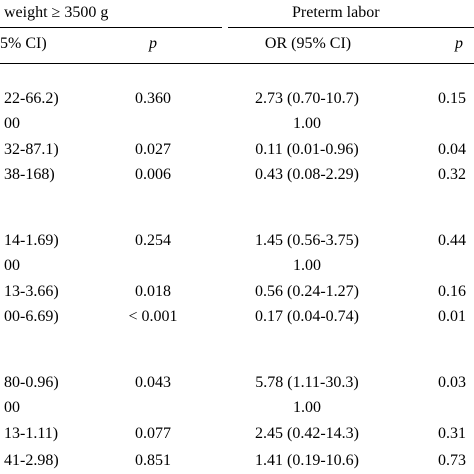 This screenshot has width=474, height=474. What do you see at coordinates (452, 460) in the screenshot?
I see `cell-p2: 0.73` at bounding box center [452, 460].